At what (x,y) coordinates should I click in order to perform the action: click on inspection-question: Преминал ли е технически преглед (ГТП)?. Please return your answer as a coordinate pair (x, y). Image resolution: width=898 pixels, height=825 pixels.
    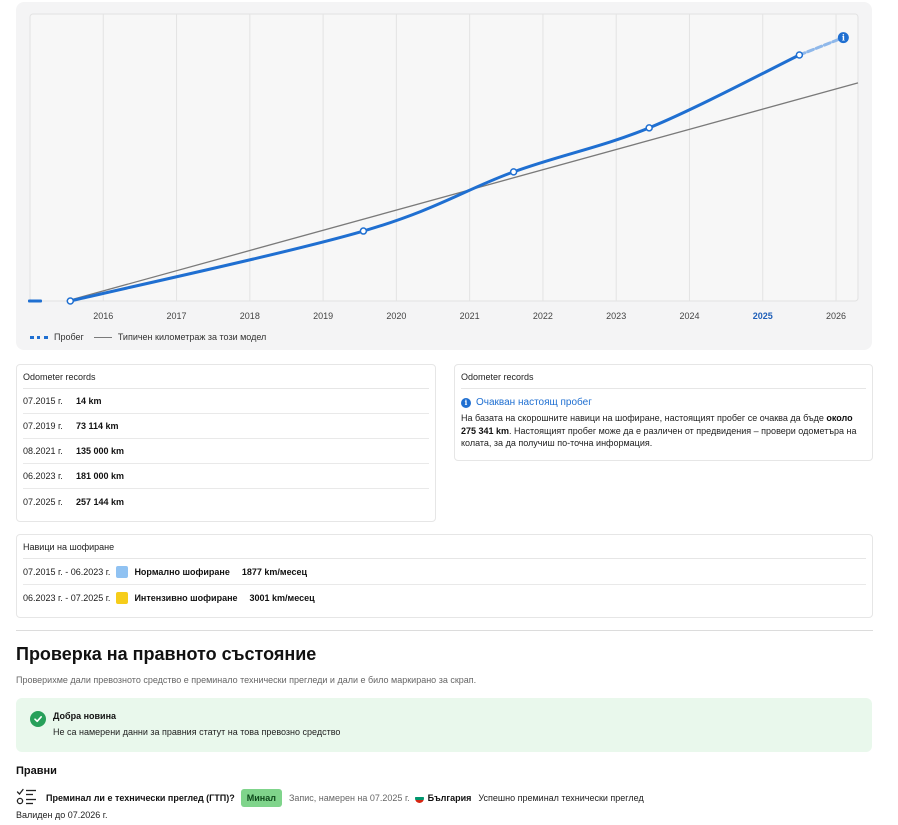
    Looking at the image, I should click on (140, 798).